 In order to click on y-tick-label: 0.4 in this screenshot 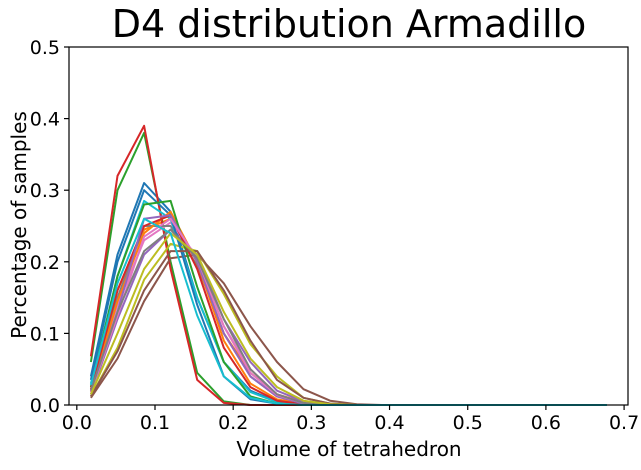, I will do `click(45, 120)`.